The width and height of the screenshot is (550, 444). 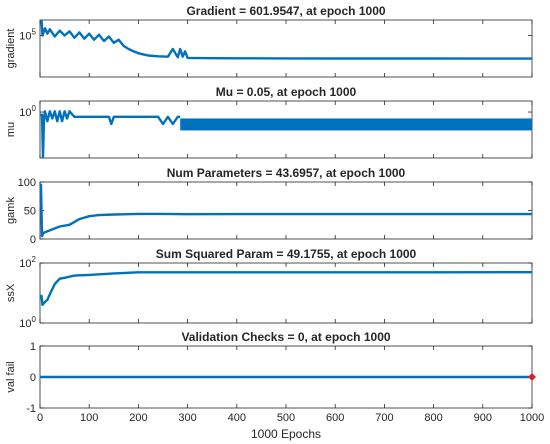 I want to click on y-axis-label: ssX, so click(x=11, y=292).